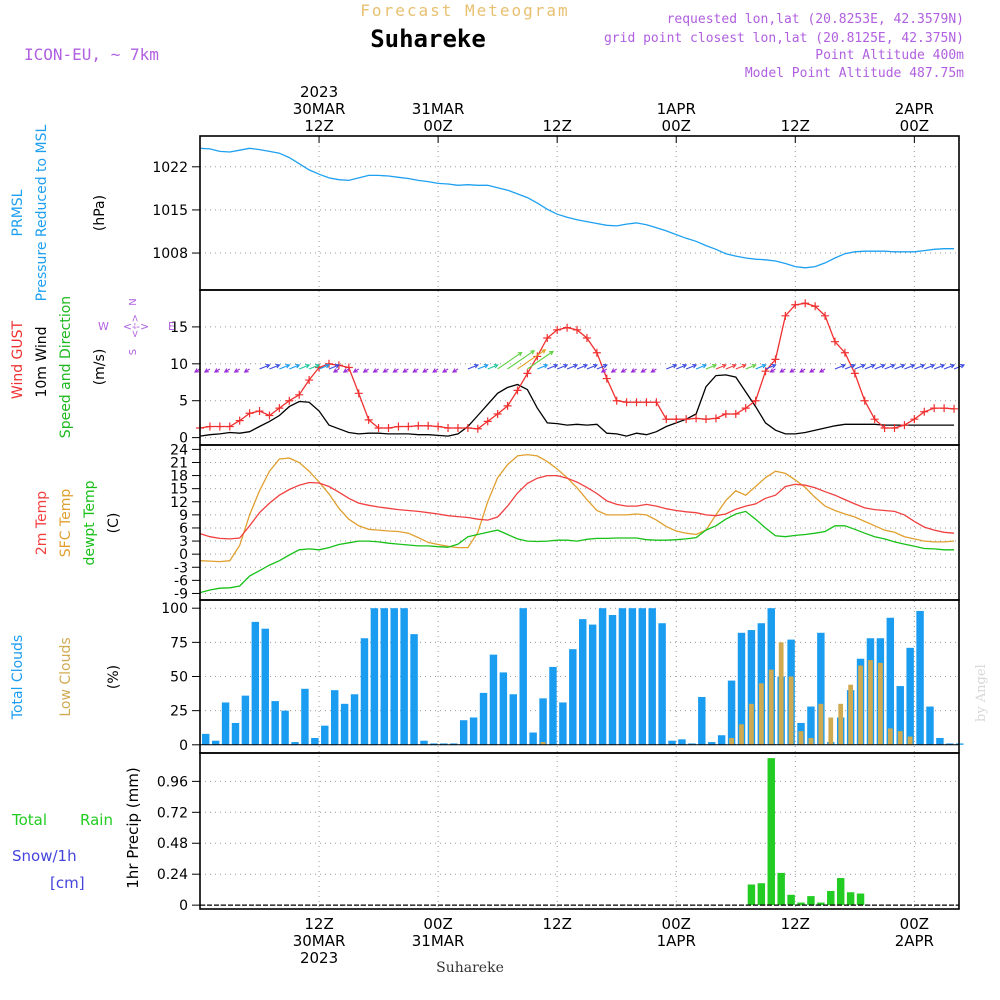 The height and width of the screenshot is (1000, 1000). I want to click on wind-10m-line, so click(576, 405).